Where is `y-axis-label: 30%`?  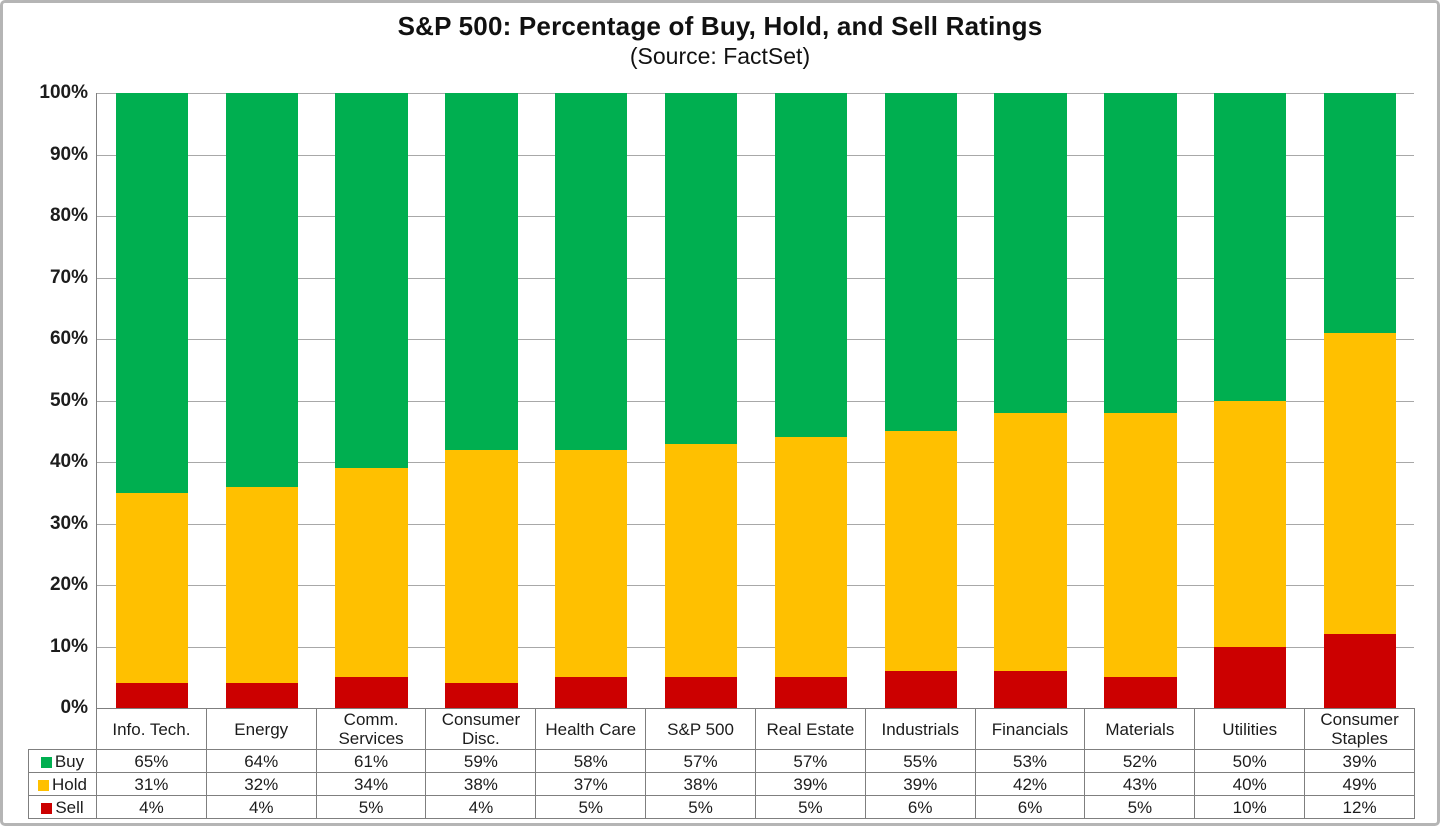
y-axis-label: 30% is located at coordinates (68, 523).